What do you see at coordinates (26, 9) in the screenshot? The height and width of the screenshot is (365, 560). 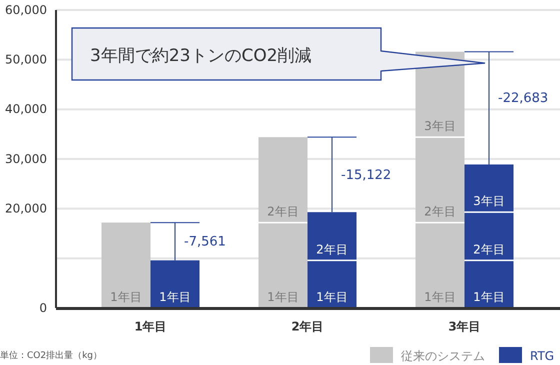 I see `y-tick-label: 60,000` at bounding box center [26, 9].